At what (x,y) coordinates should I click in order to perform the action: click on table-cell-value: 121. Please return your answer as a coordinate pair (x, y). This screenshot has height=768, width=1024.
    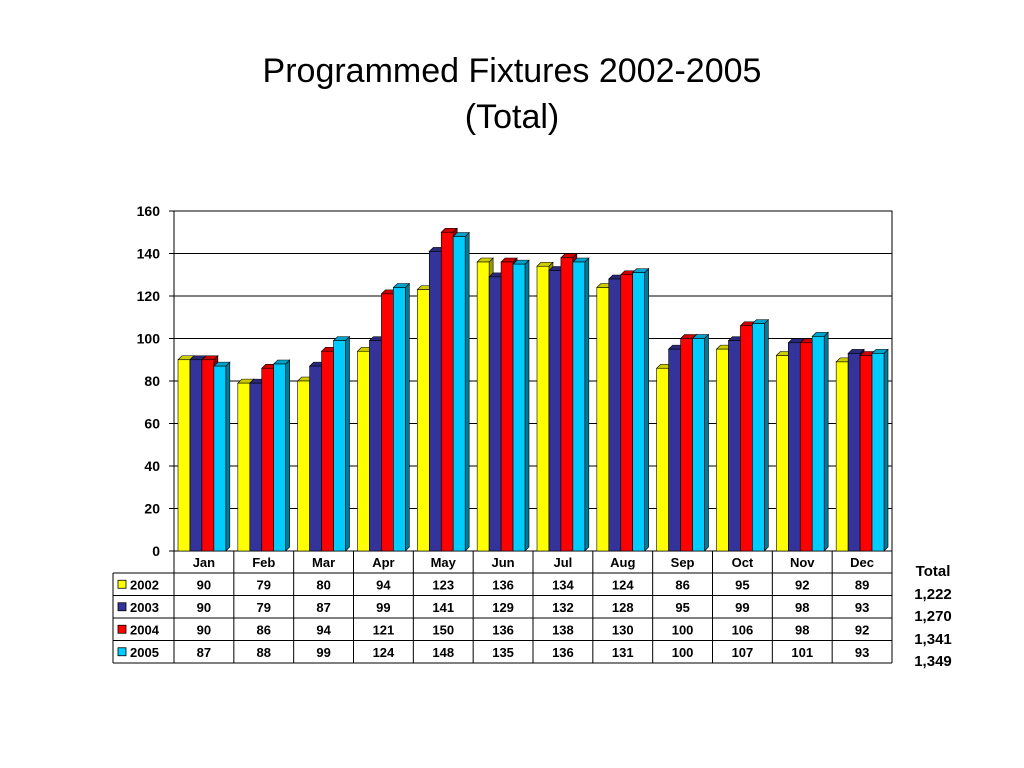
    Looking at the image, I should click on (384, 629).